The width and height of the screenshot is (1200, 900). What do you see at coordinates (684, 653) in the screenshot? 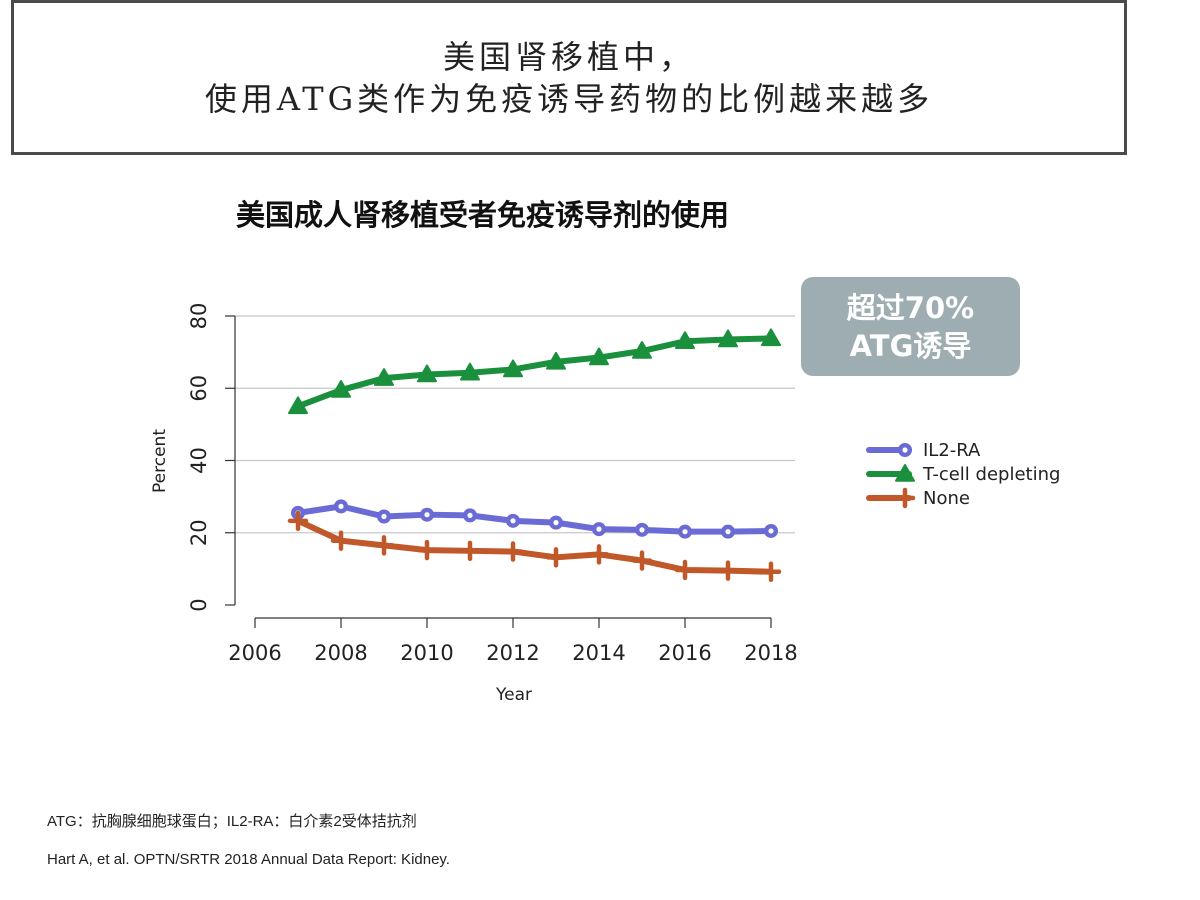
I see `x-tick-label: 2016` at bounding box center [684, 653].